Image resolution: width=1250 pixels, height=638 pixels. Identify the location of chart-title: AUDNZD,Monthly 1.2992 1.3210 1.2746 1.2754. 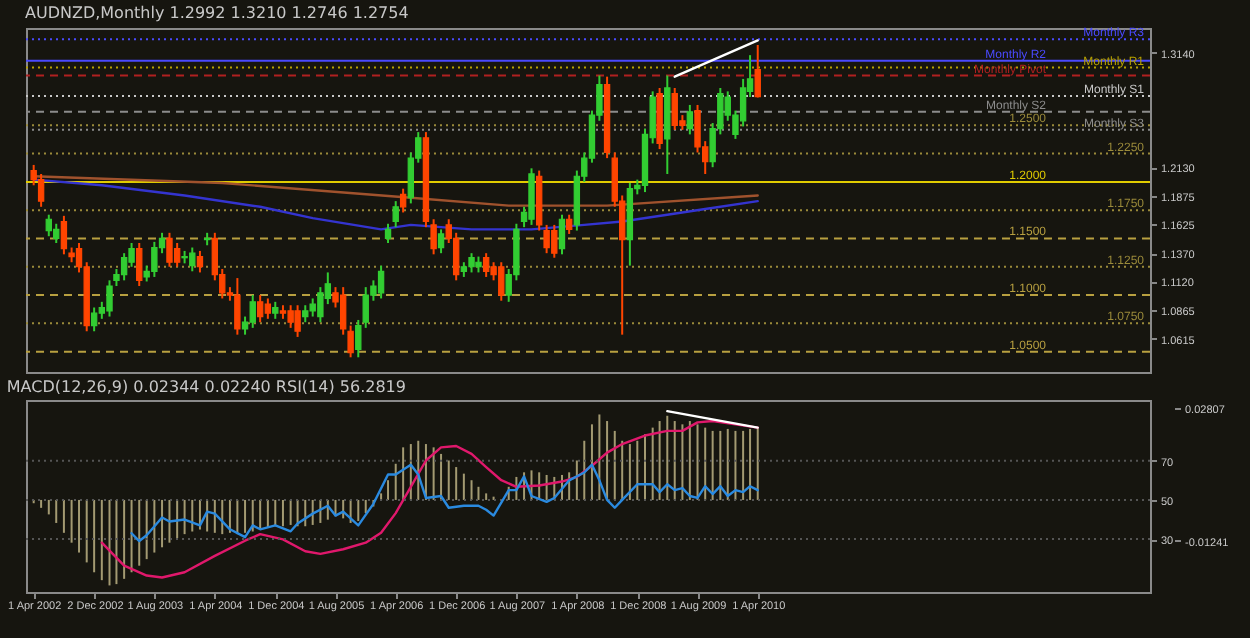
(217, 13).